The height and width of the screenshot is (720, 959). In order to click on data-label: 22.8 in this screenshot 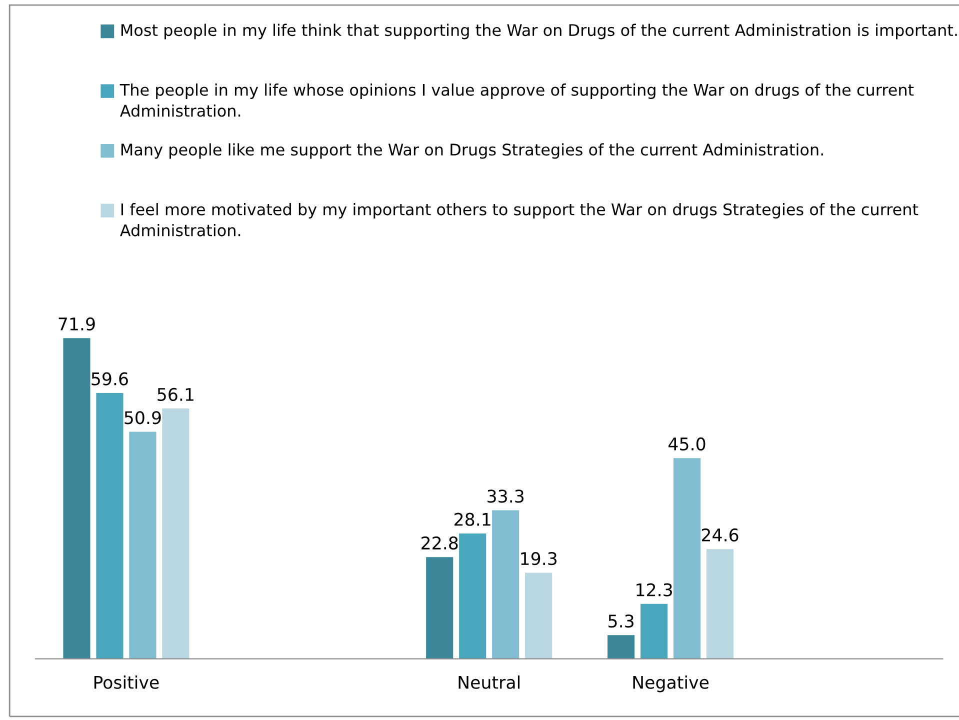, I will do `click(440, 543)`.